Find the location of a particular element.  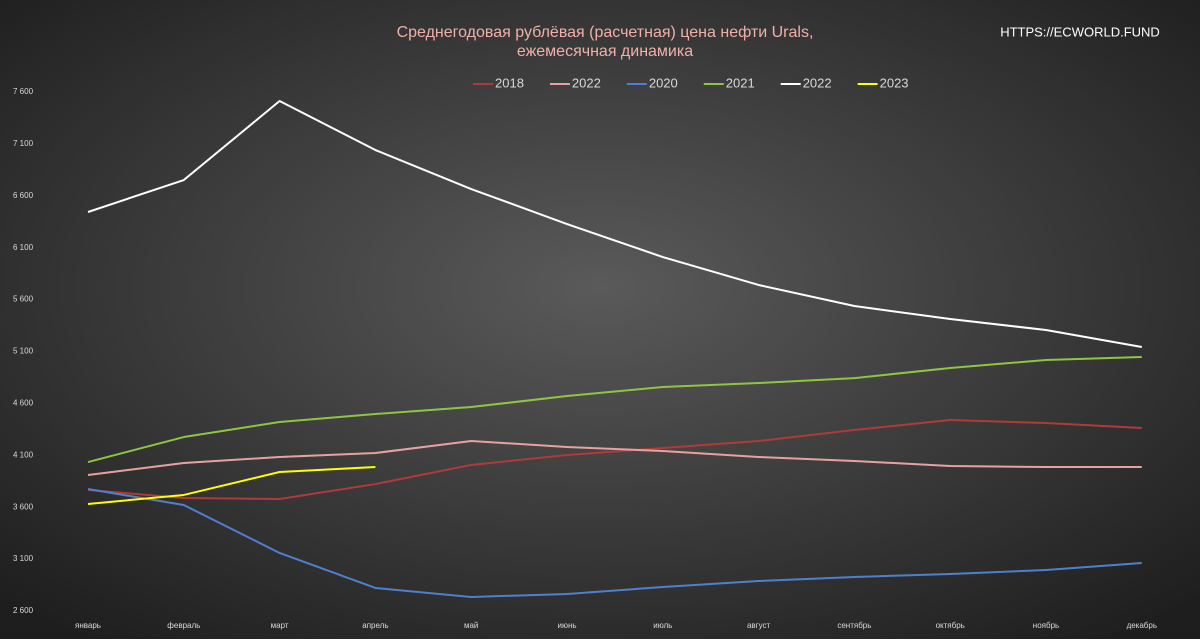

x-tick-label: ноябрь is located at coordinates (1046, 625).